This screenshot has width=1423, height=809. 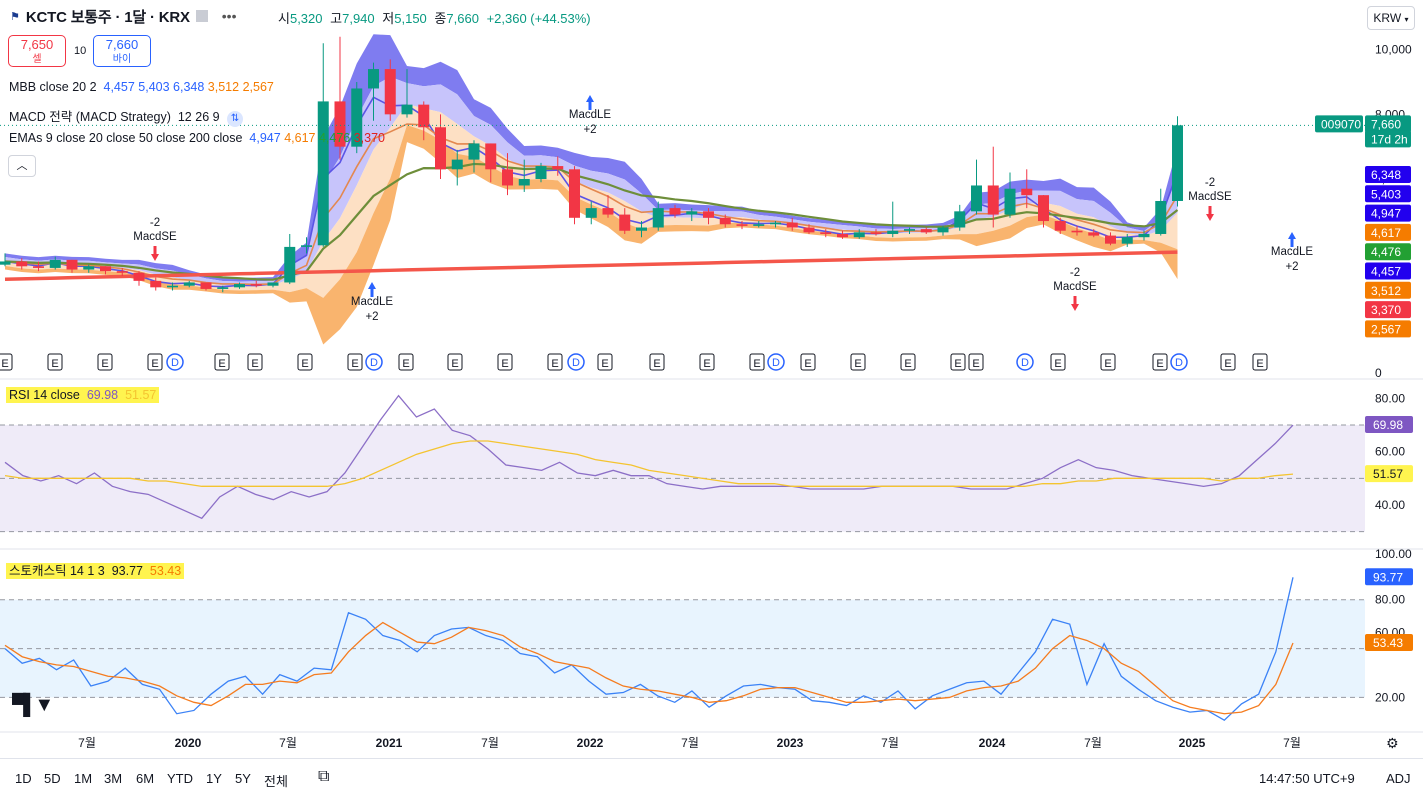 I want to click on rsi-label: RSI 14 close, so click(x=44, y=395).